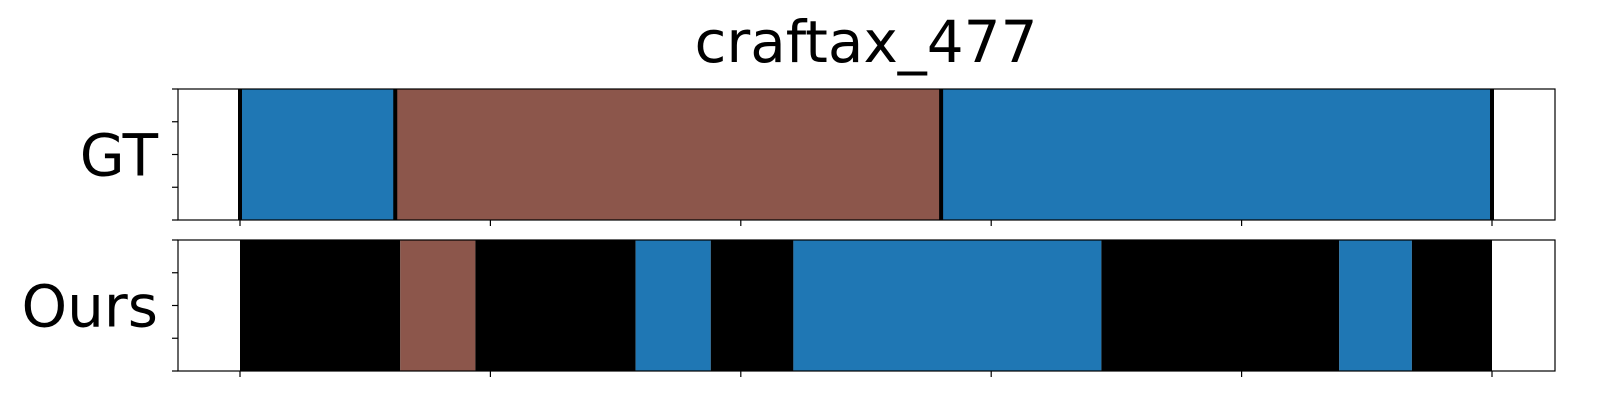  What do you see at coordinates (866, 42) in the screenshot?
I see `chart-title: craftax_477` at bounding box center [866, 42].